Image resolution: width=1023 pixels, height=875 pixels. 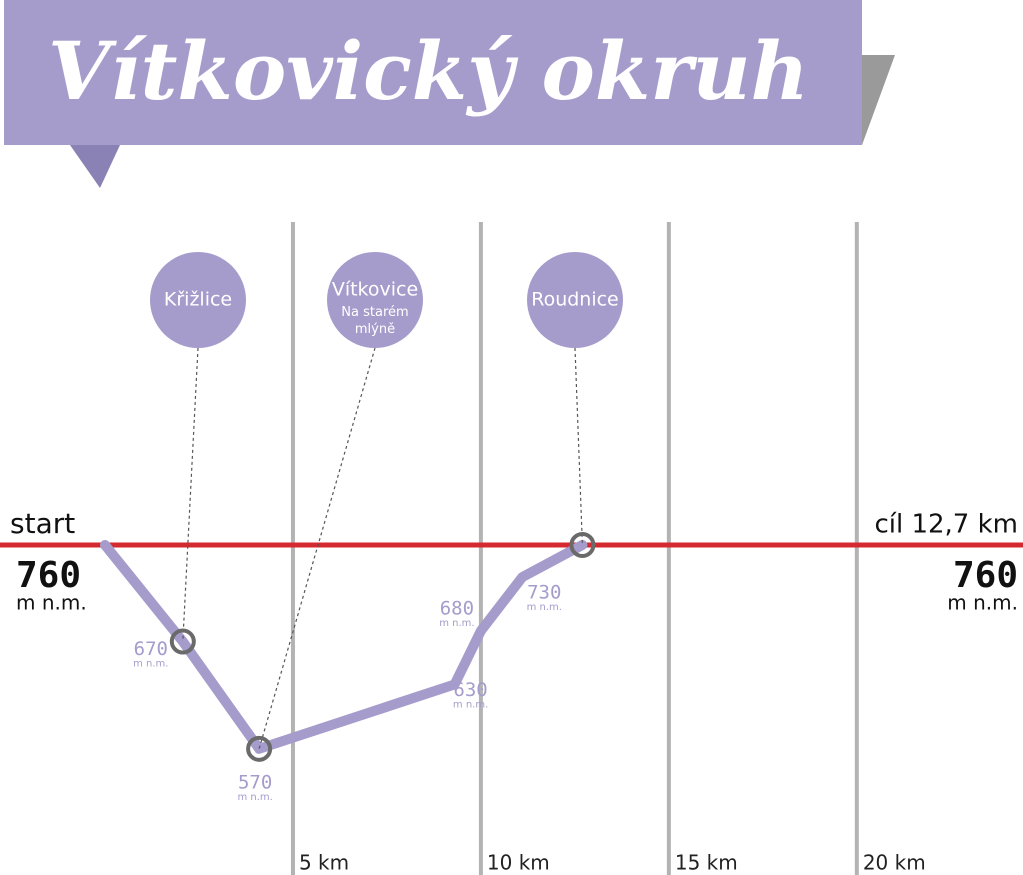 I want to click on stop-name: Křižlice, so click(x=198, y=300).